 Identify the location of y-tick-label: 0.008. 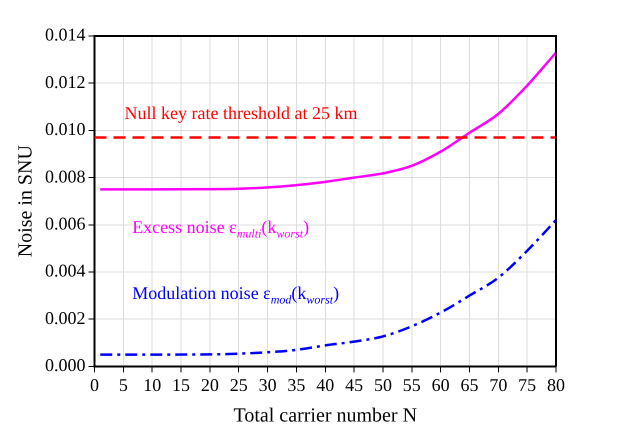
(65, 176).